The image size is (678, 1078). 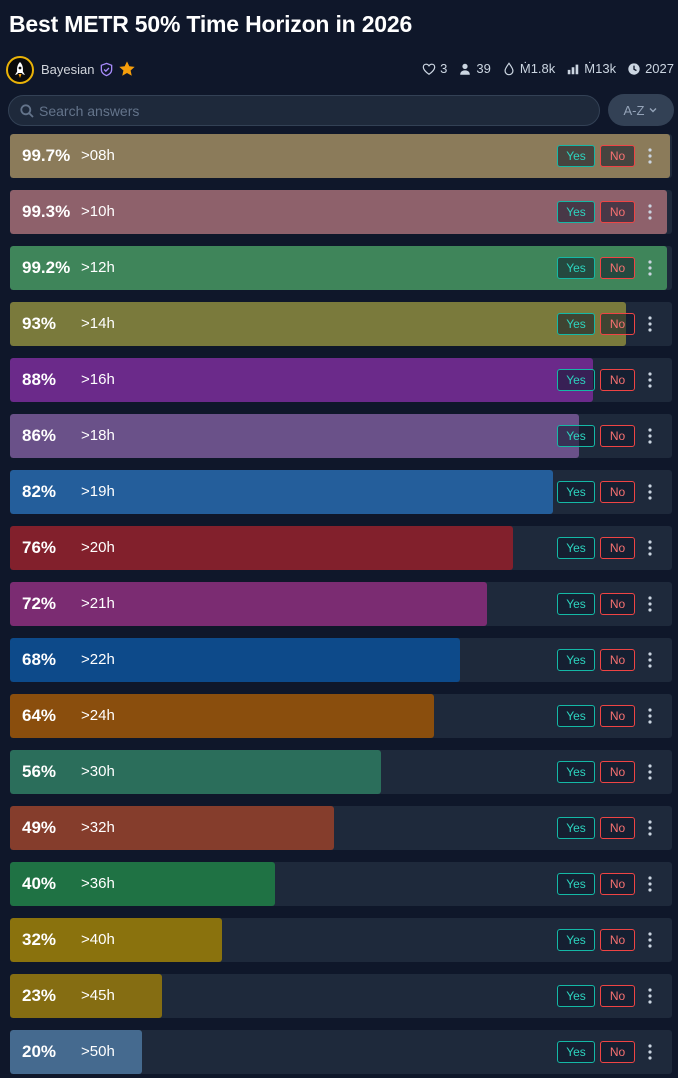 I want to click on answer-row: 86% >18h Yes No, so click(x=341, y=436).